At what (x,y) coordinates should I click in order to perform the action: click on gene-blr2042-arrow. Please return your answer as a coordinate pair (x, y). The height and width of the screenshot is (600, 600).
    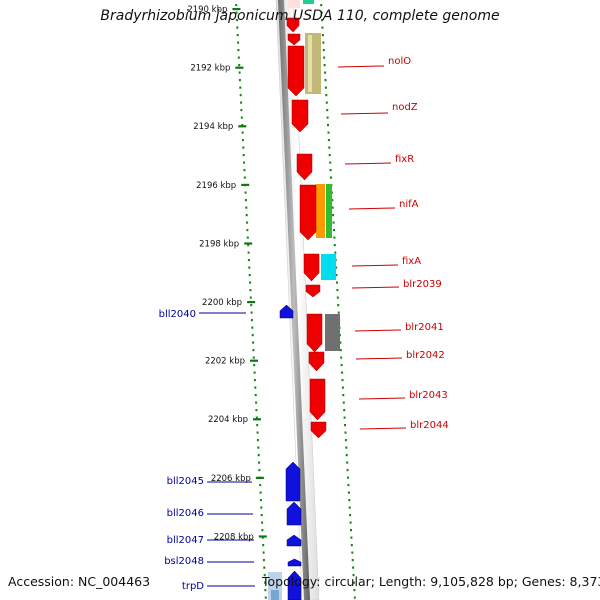
    Looking at the image, I should click on (316, 361).